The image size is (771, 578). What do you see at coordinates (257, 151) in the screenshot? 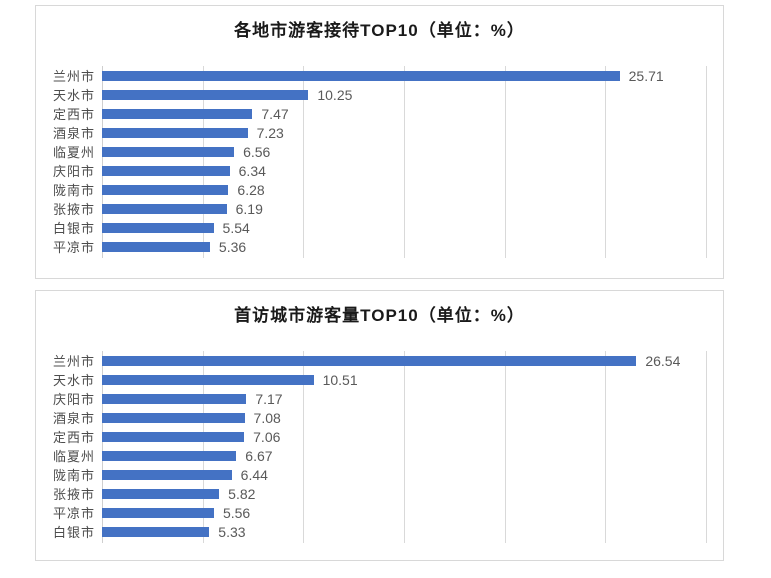
I see `value-label: 6.56` at bounding box center [257, 151].